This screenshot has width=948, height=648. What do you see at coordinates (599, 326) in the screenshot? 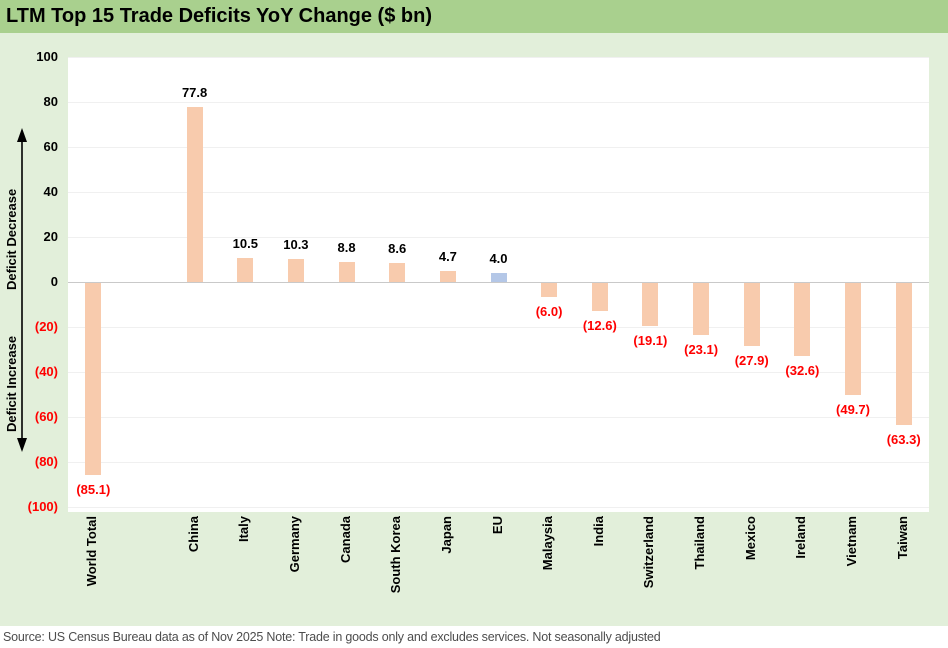
I see `bar-value-label: (12.6)` at bounding box center [599, 326].